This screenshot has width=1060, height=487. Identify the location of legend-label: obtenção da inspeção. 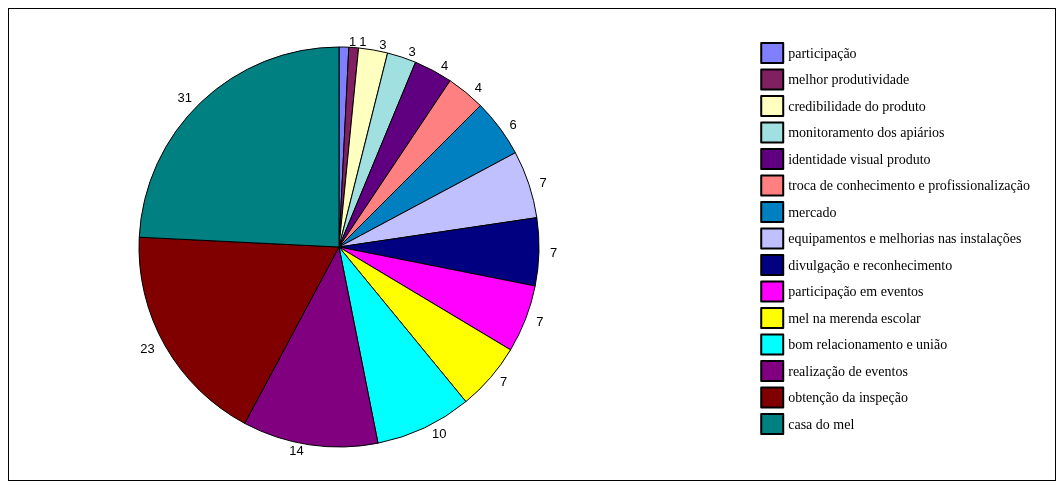
(848, 397).